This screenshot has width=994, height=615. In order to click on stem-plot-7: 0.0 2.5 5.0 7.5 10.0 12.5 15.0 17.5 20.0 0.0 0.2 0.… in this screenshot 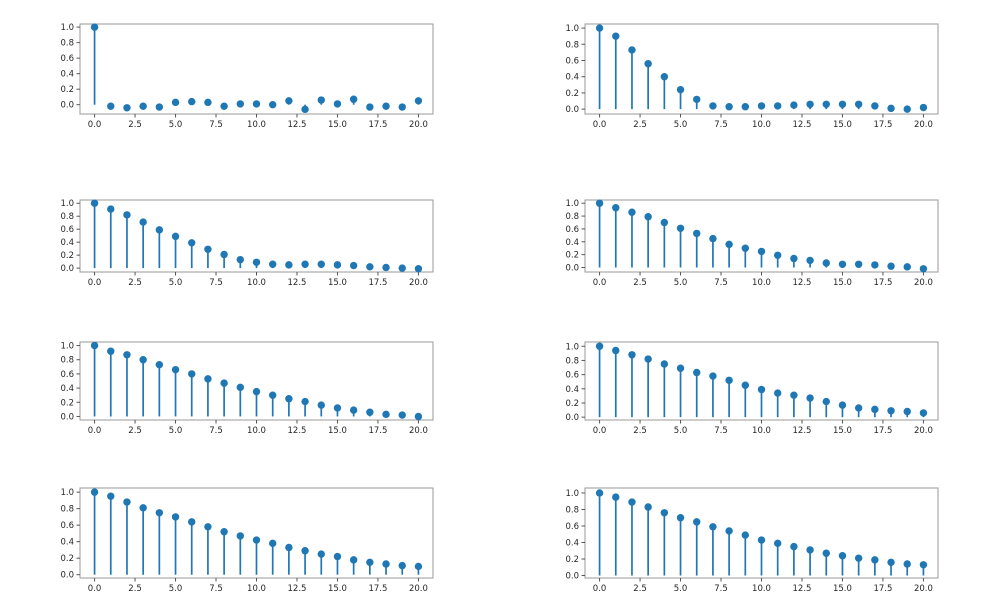, I will do `click(244, 540)`.